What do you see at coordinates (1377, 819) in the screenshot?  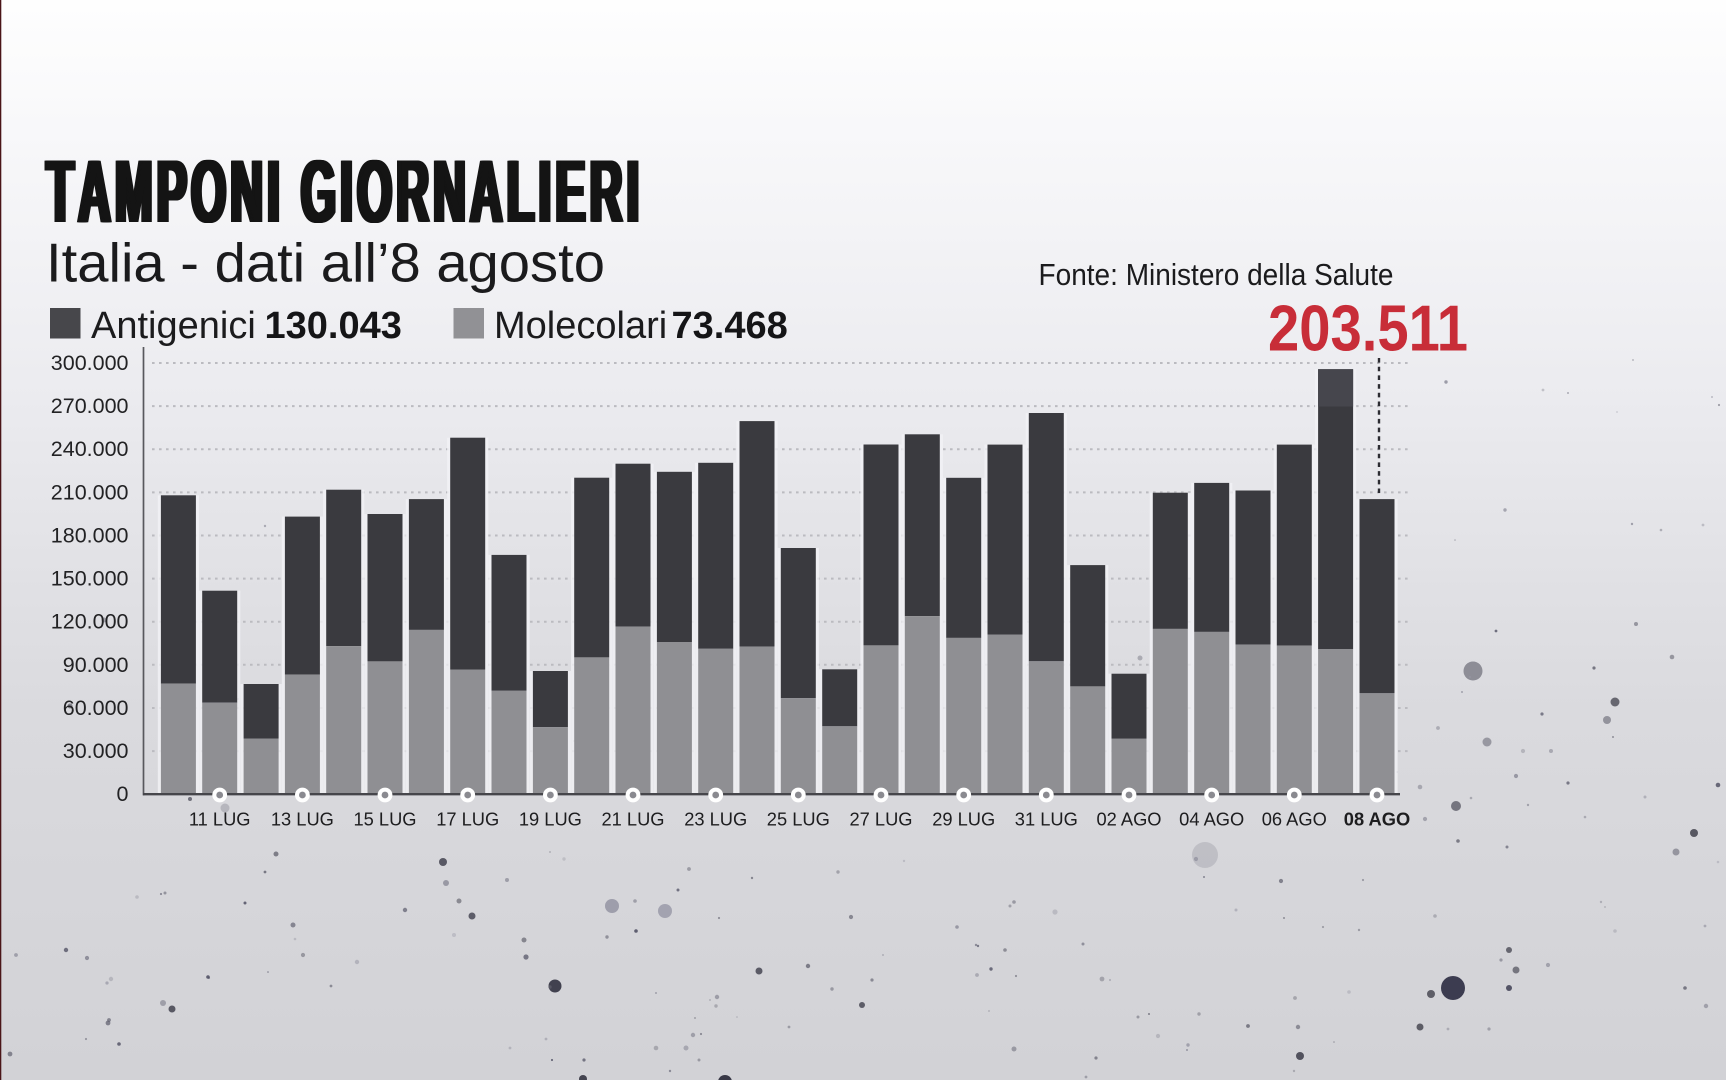 I see `svg-text: 08 AGO` at bounding box center [1377, 819].